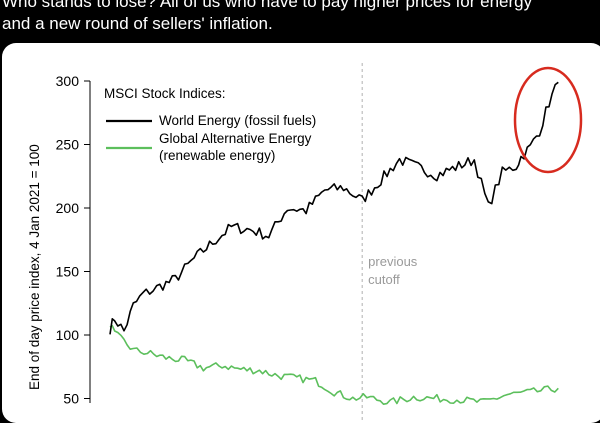 Image resolution: width=600 pixels, height=423 pixels. I want to click on y-tick-label: 50, so click(71, 399).